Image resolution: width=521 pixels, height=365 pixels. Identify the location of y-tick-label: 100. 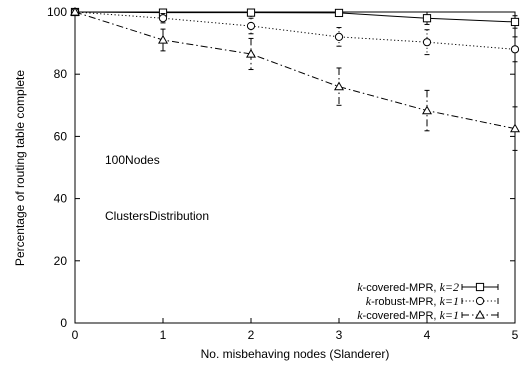
(57, 12).